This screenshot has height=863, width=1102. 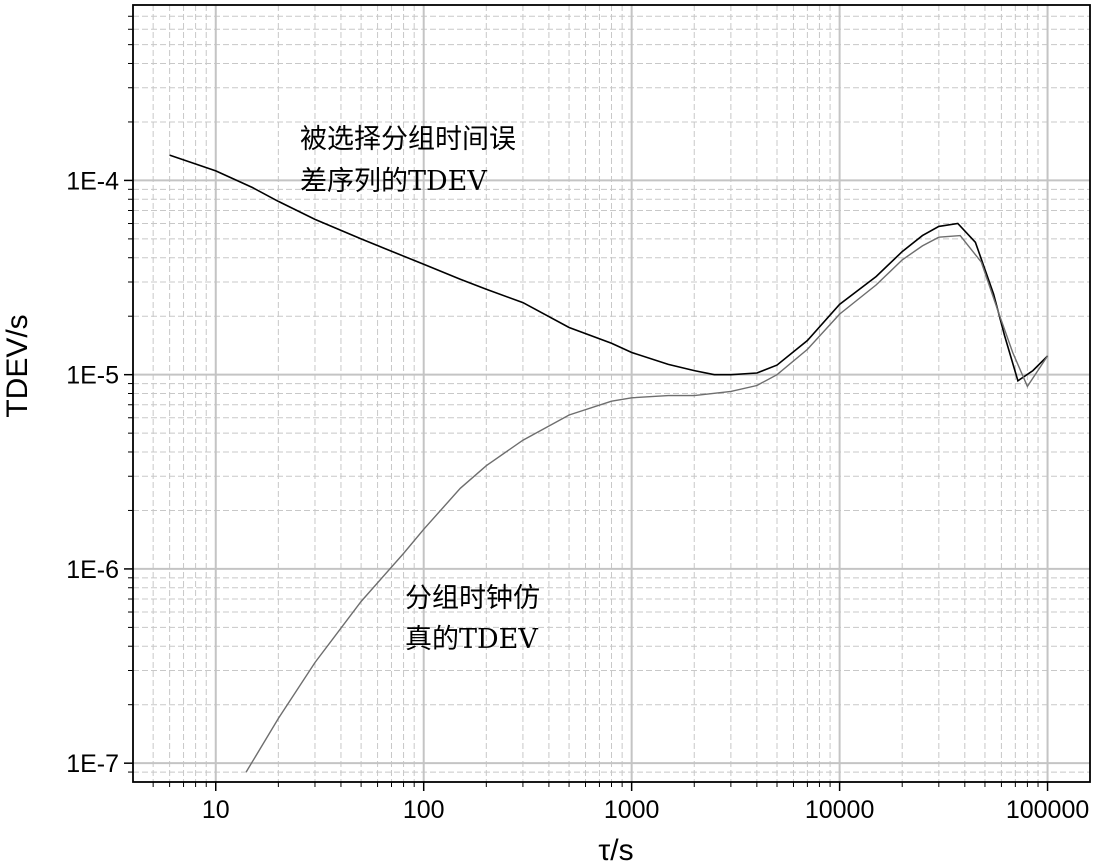 I want to click on x-axis-label: τ/s, so click(x=615, y=848).